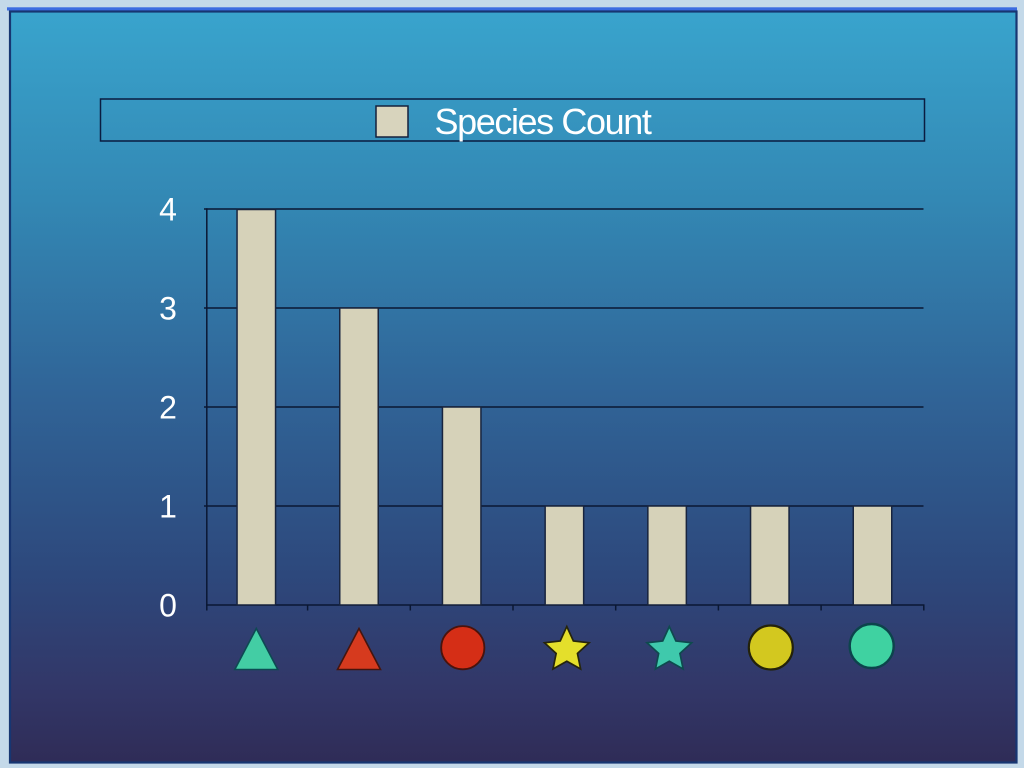 The image size is (1024, 768). I want to click on svg-text: 2, so click(168, 408).